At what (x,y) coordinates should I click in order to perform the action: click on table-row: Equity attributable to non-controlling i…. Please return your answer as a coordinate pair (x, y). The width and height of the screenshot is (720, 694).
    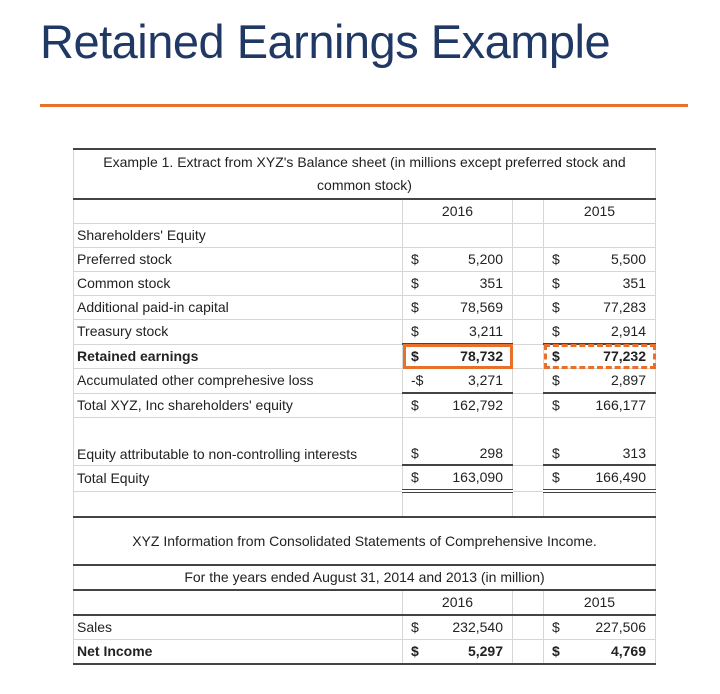
    Looking at the image, I should click on (364, 441).